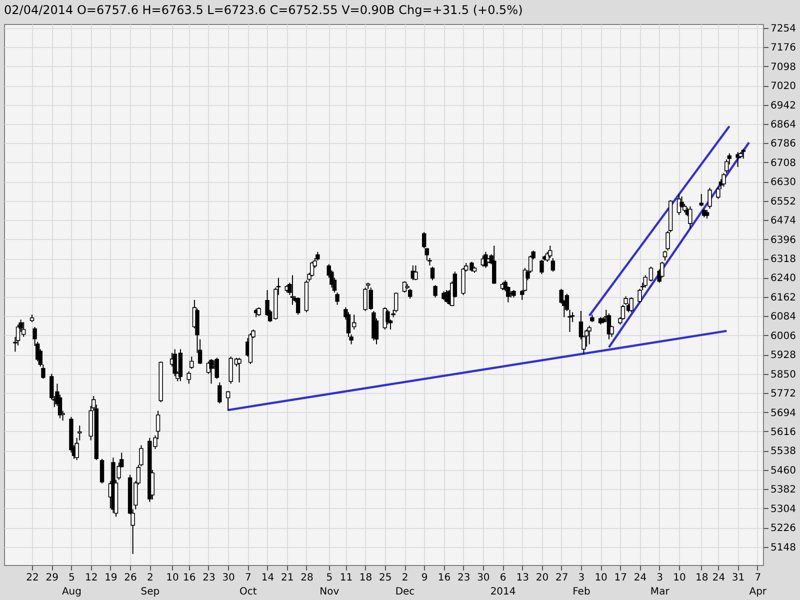 The height and width of the screenshot is (600, 800). Describe the element at coordinates (783, 202) in the screenshot. I see `y-tick-label: 6552` at that location.